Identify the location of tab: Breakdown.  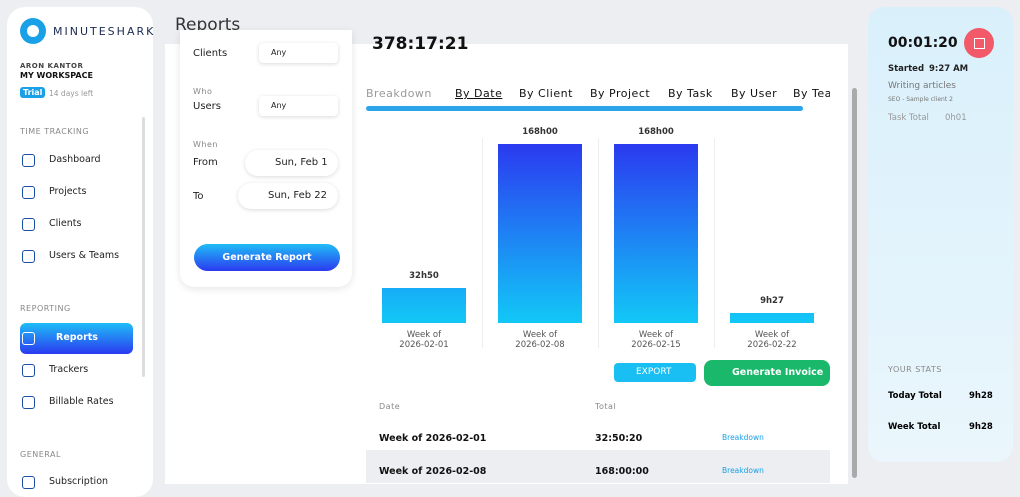
(399, 93).